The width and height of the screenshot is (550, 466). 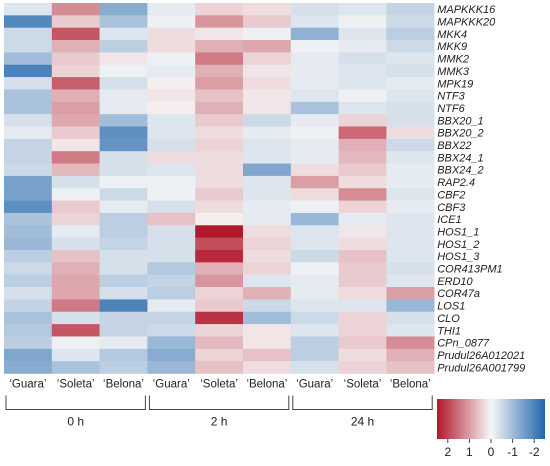 I want to click on row-label: ERD10, so click(x=455, y=282).